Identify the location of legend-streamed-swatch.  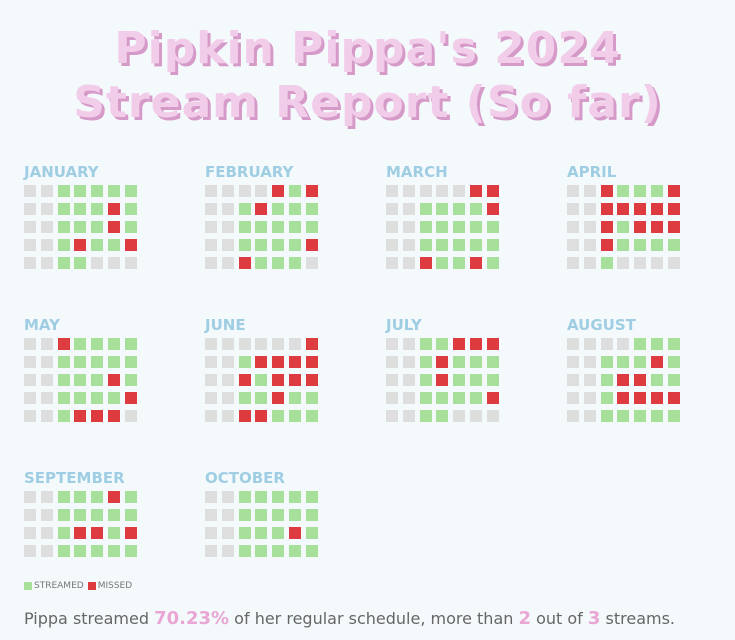
(28, 586).